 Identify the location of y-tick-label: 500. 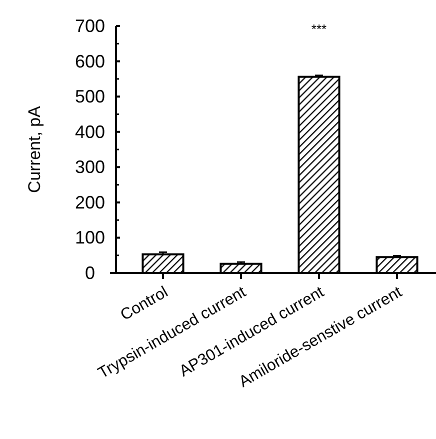
(90, 96).